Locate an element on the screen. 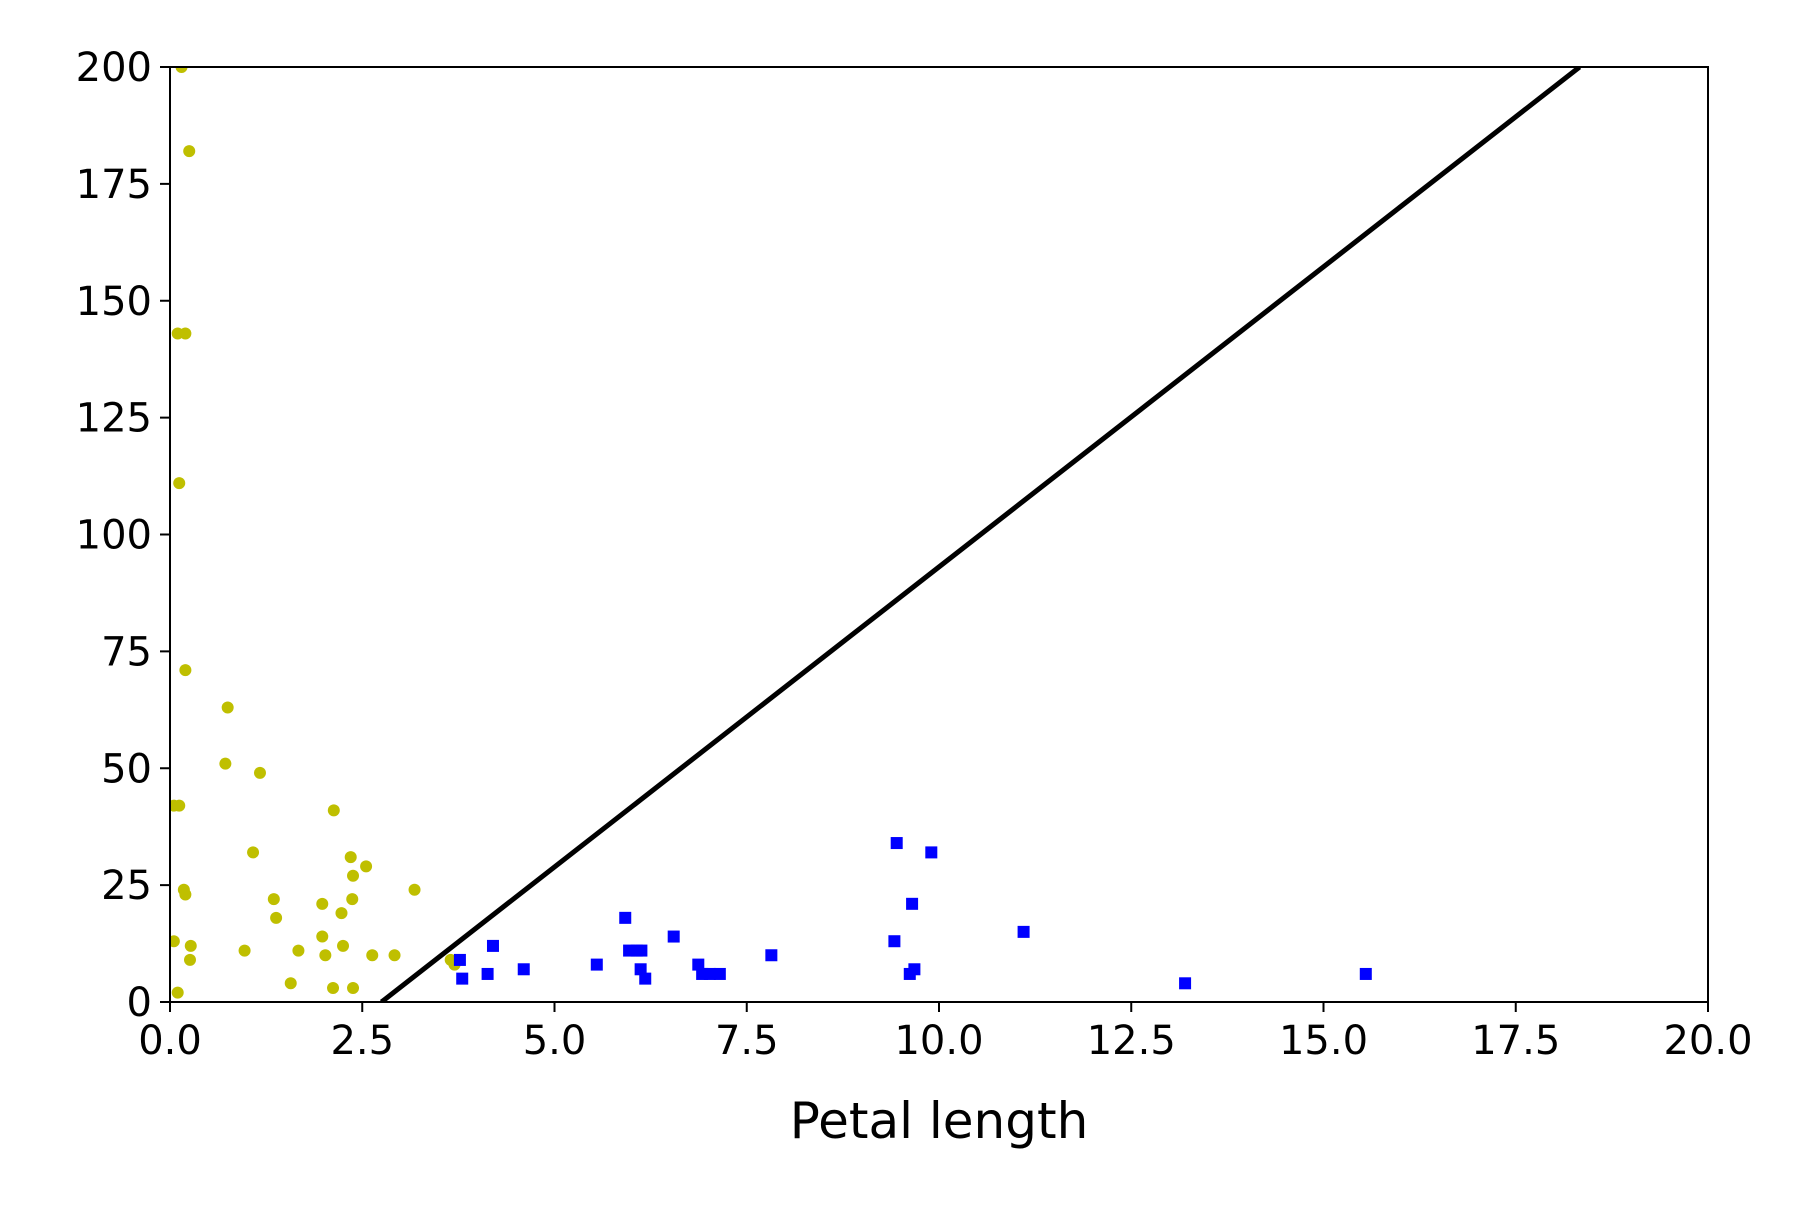 The height and width of the screenshot is (1205, 1800). x-tick-label: 10.0 is located at coordinates (938, 1041).